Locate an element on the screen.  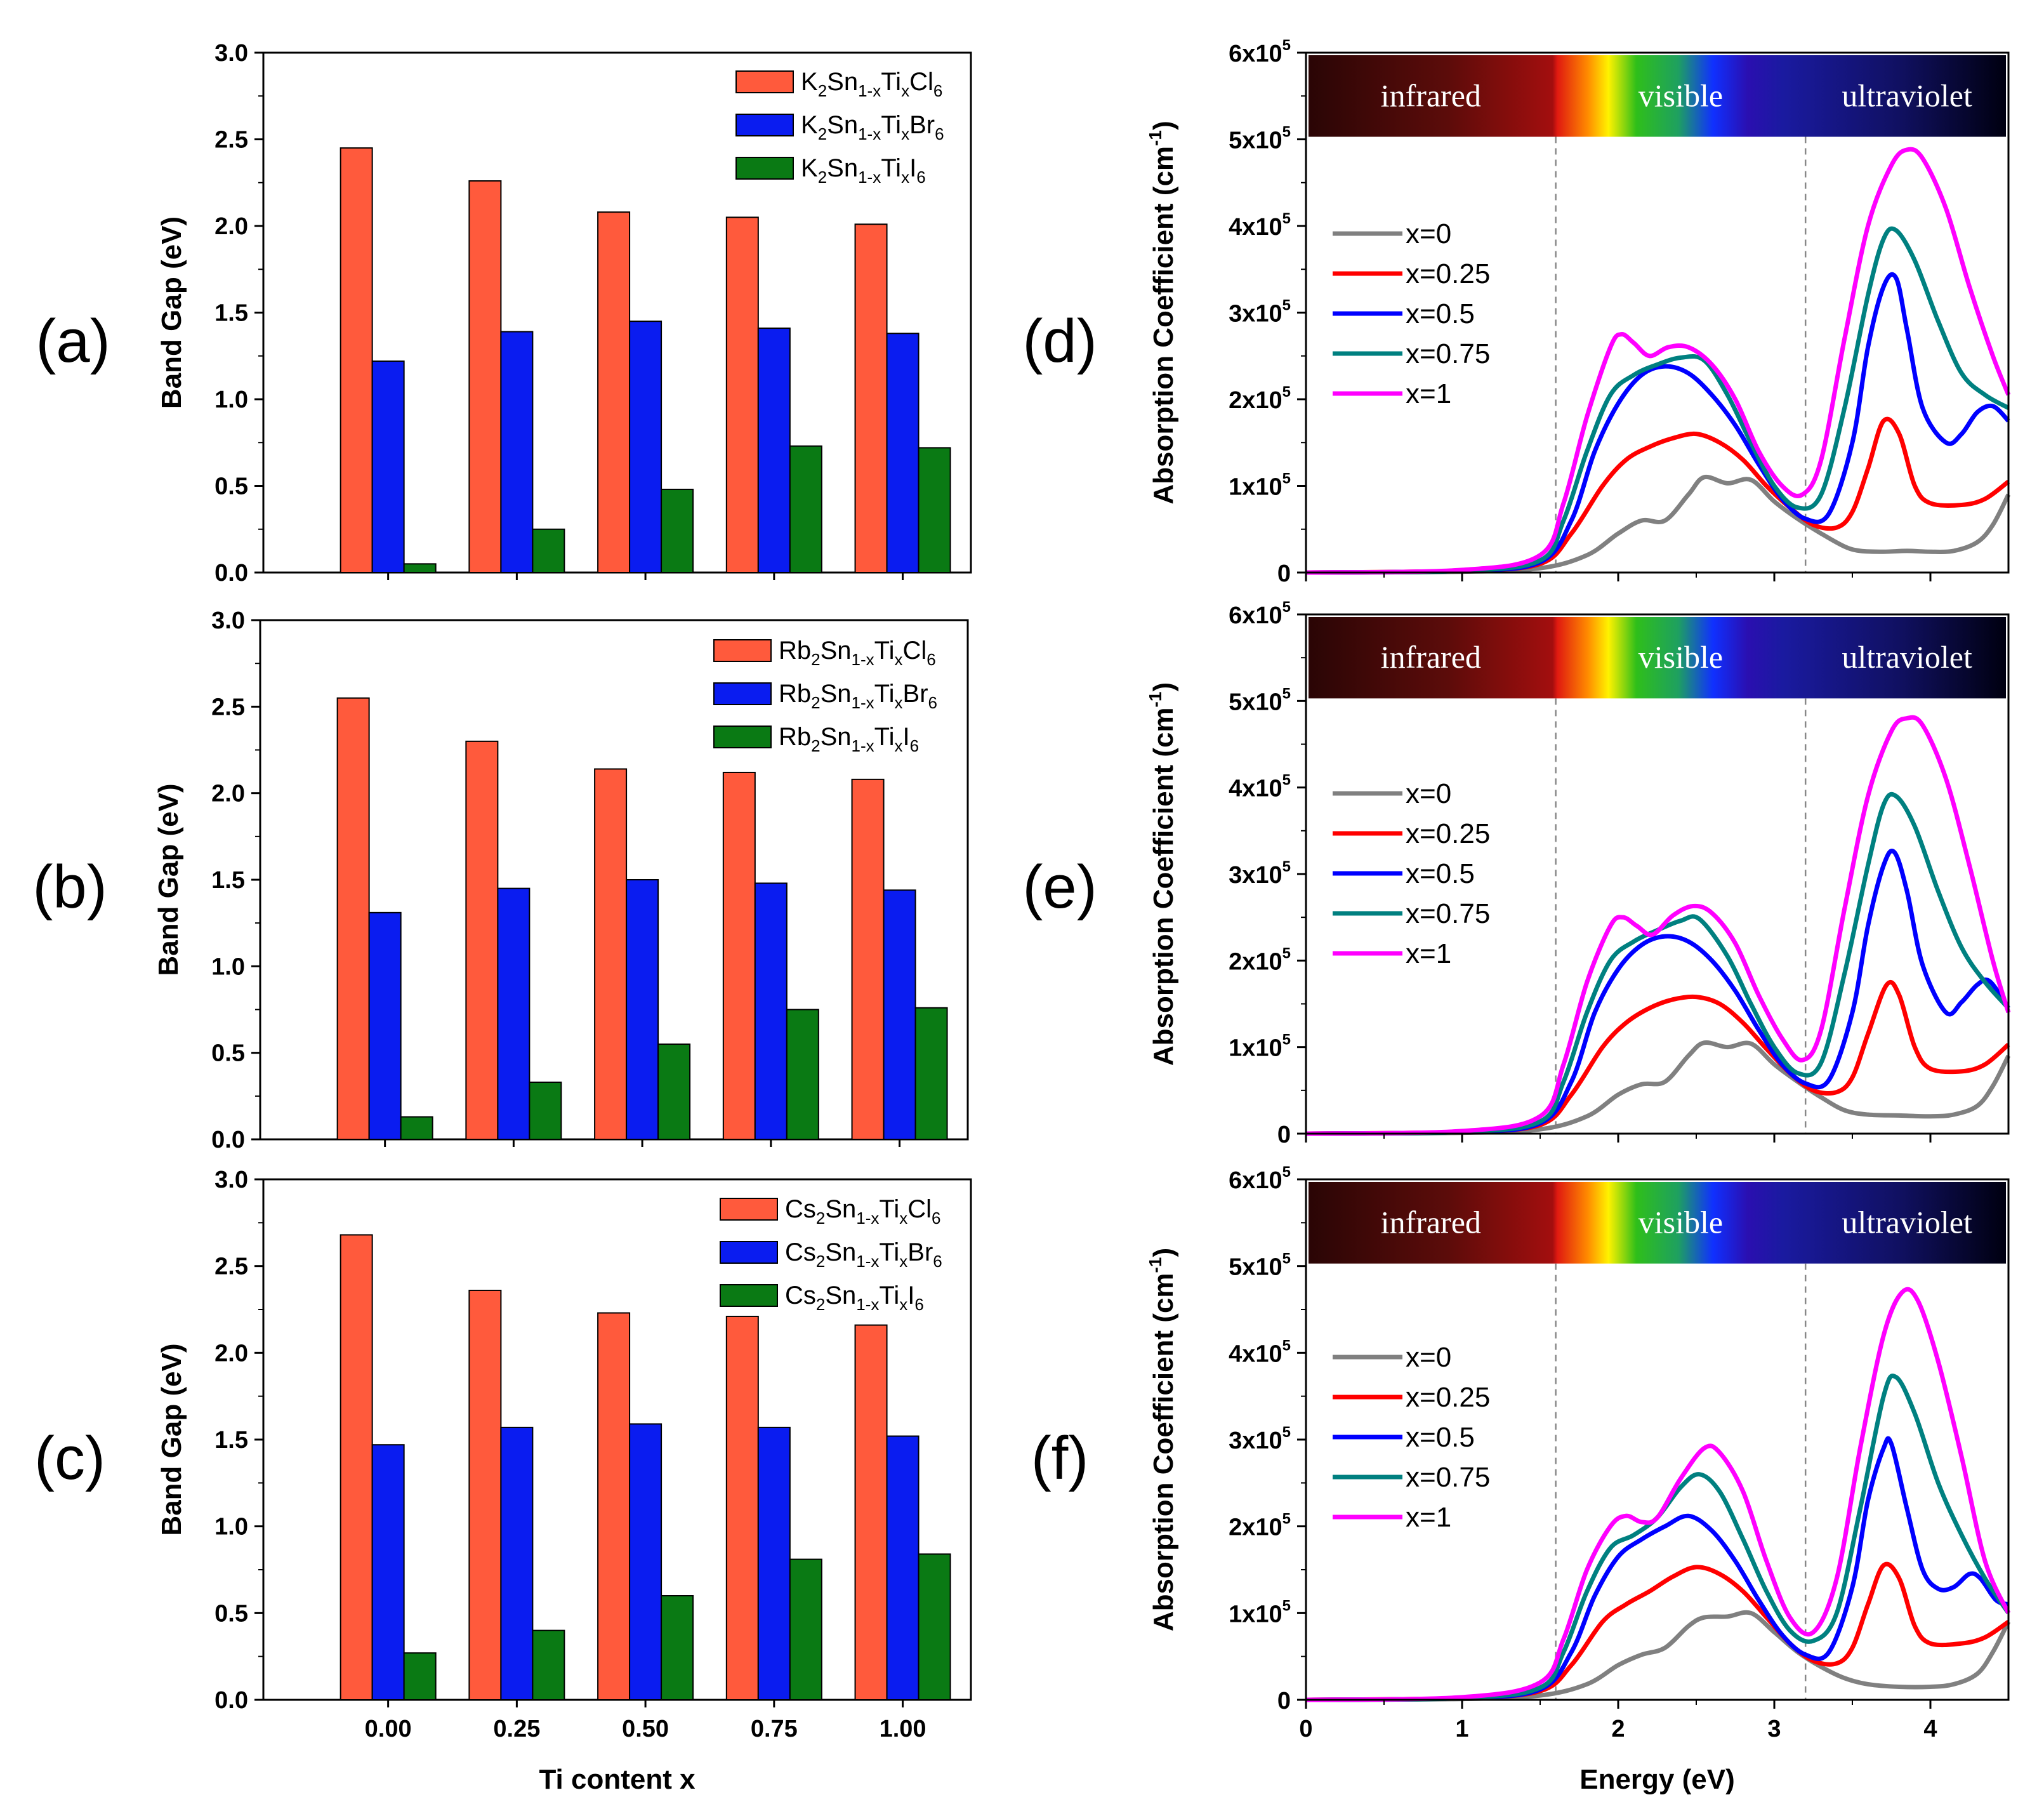
legend-label: K2Sn1-xTixCl6 is located at coordinates (872, 84).